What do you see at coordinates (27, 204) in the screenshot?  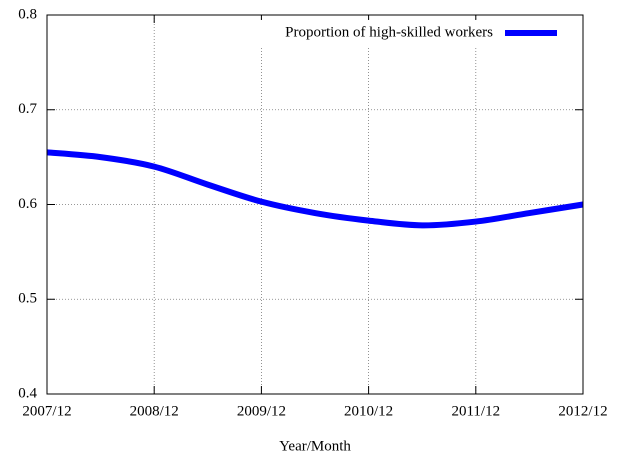 I see `y-tick-label: 0.6` at bounding box center [27, 204].